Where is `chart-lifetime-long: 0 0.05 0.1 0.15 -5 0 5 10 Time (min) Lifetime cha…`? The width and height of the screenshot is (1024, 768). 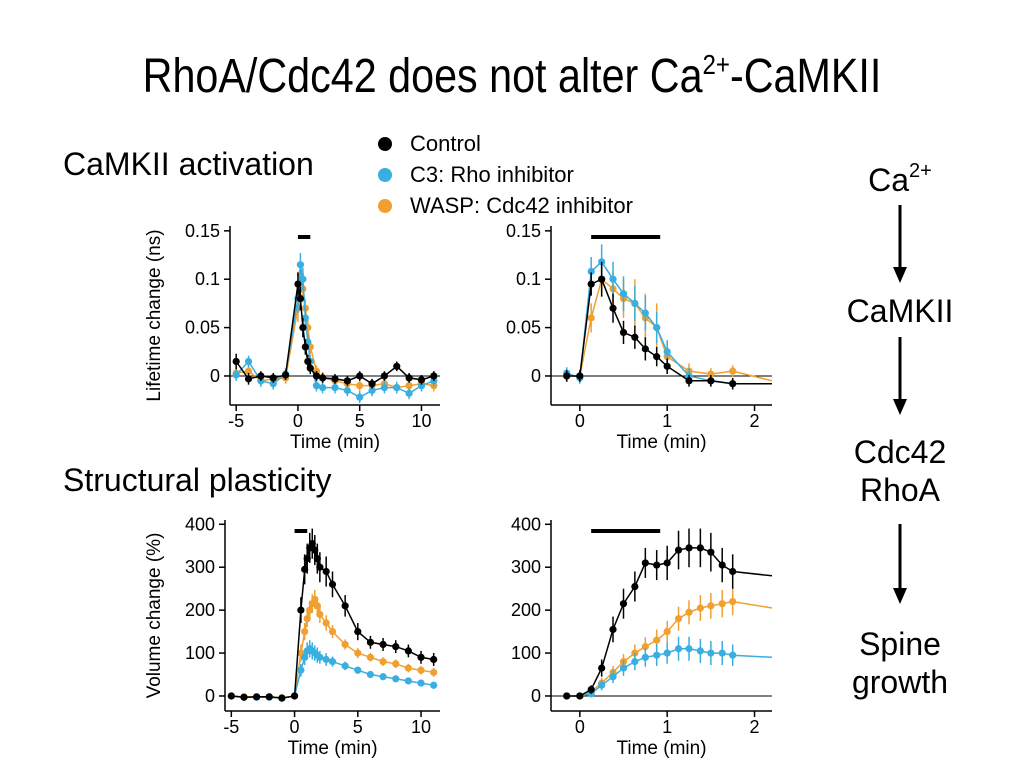
chart-lifetime-long: 0 0.05 0.1 0.15 -5 0 5 10 Time (min) Lifetime cha… is located at coordinates (292, 337).